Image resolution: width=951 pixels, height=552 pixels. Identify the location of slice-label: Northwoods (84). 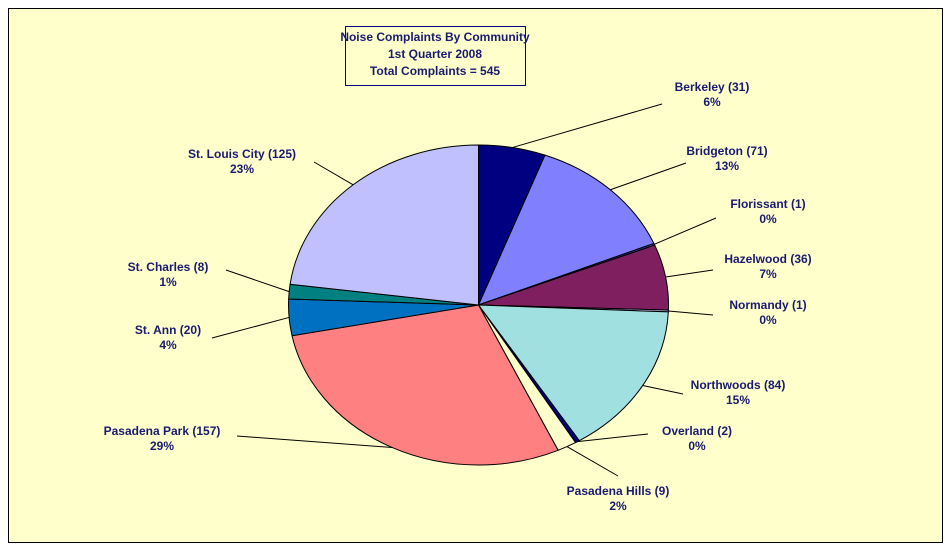
(738, 385).